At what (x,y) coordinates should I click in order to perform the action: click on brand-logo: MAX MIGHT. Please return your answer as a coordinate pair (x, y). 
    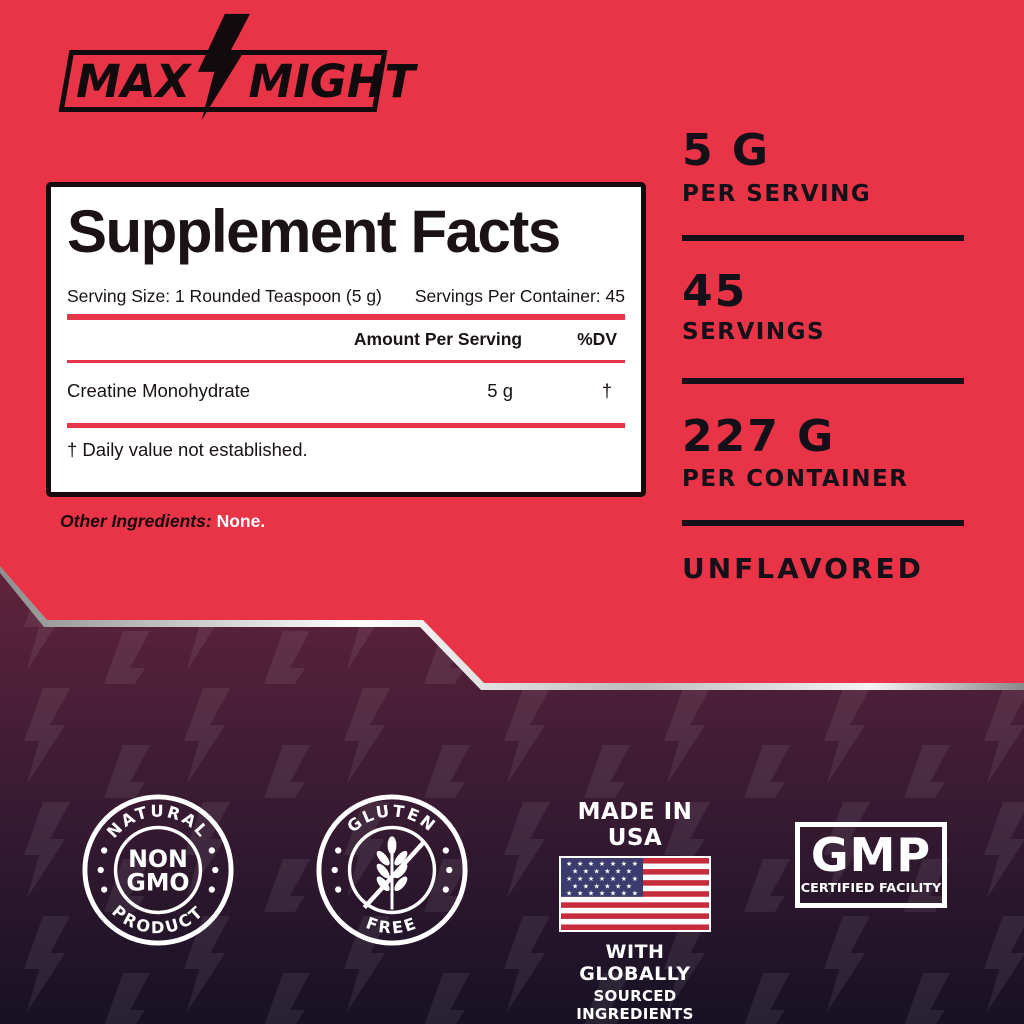
    Looking at the image, I should click on (236, 78).